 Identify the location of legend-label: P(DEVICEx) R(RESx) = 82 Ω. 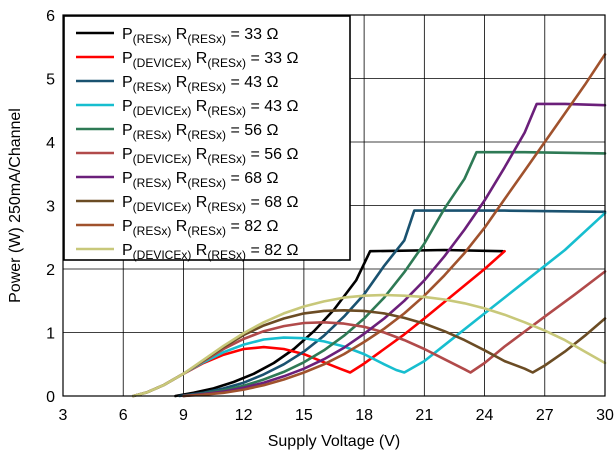
(210, 252).